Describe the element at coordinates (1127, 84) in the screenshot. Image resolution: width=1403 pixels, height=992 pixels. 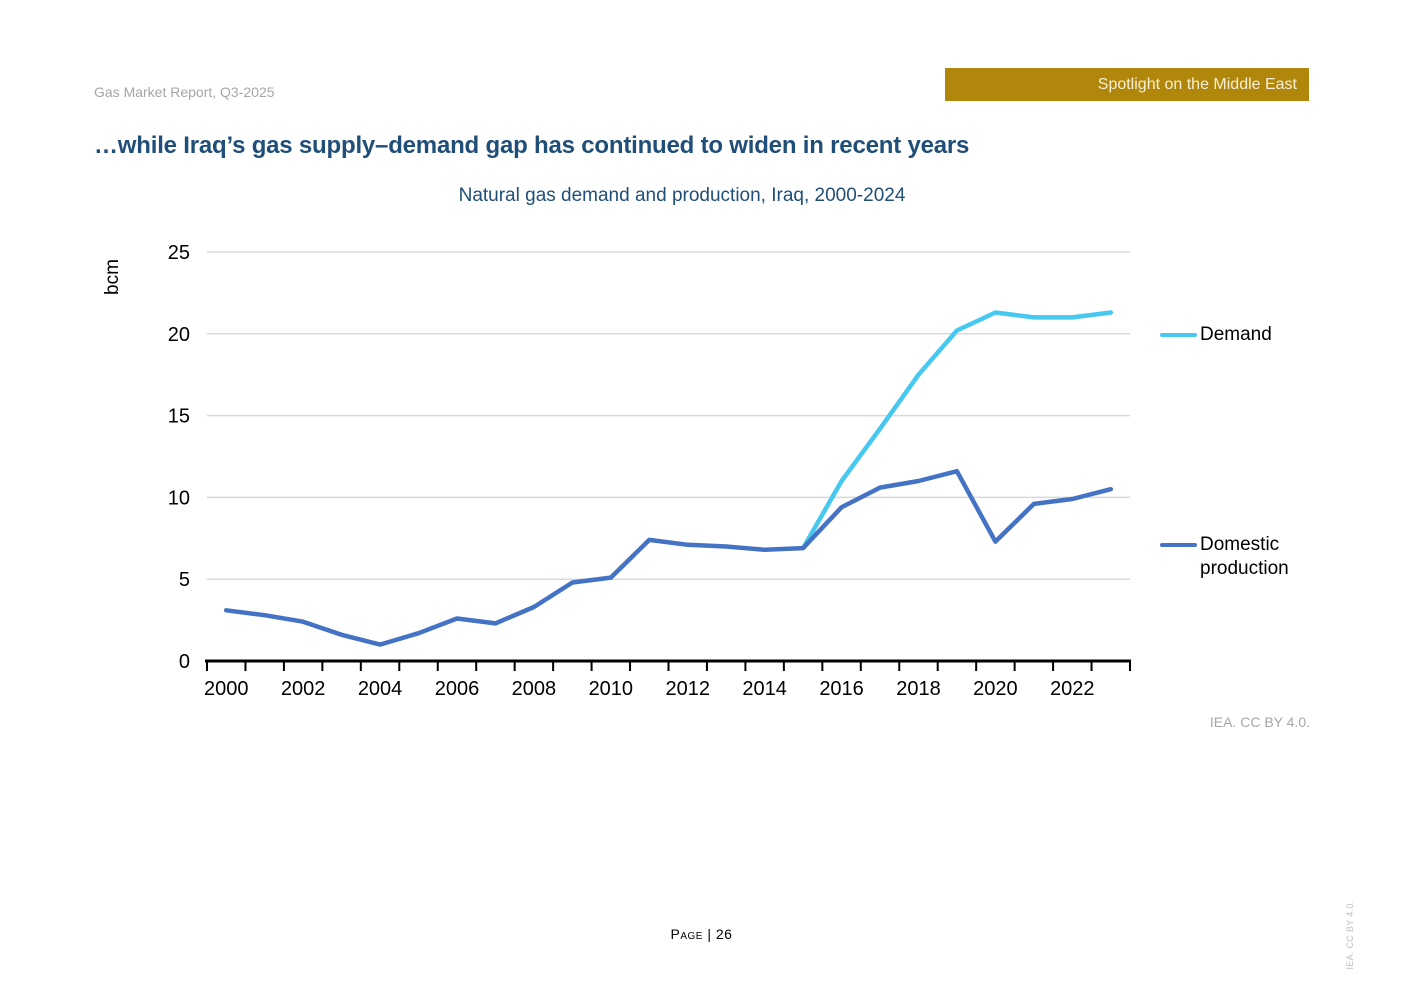
I see `spotlight-banner: Spotlight on the Middle East` at that location.